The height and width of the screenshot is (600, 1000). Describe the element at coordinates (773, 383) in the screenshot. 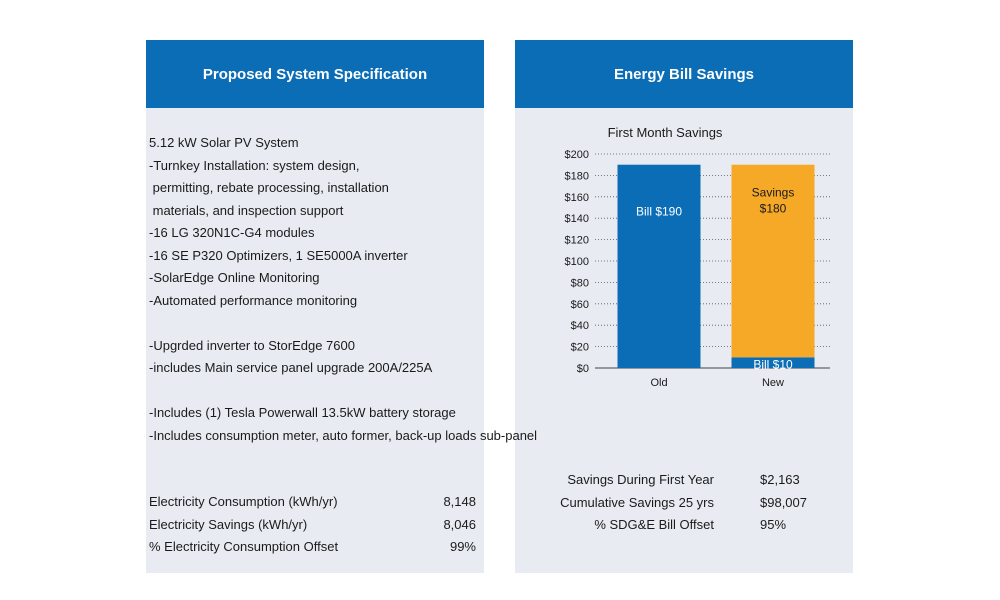

I see `x-tick-label: New` at that location.